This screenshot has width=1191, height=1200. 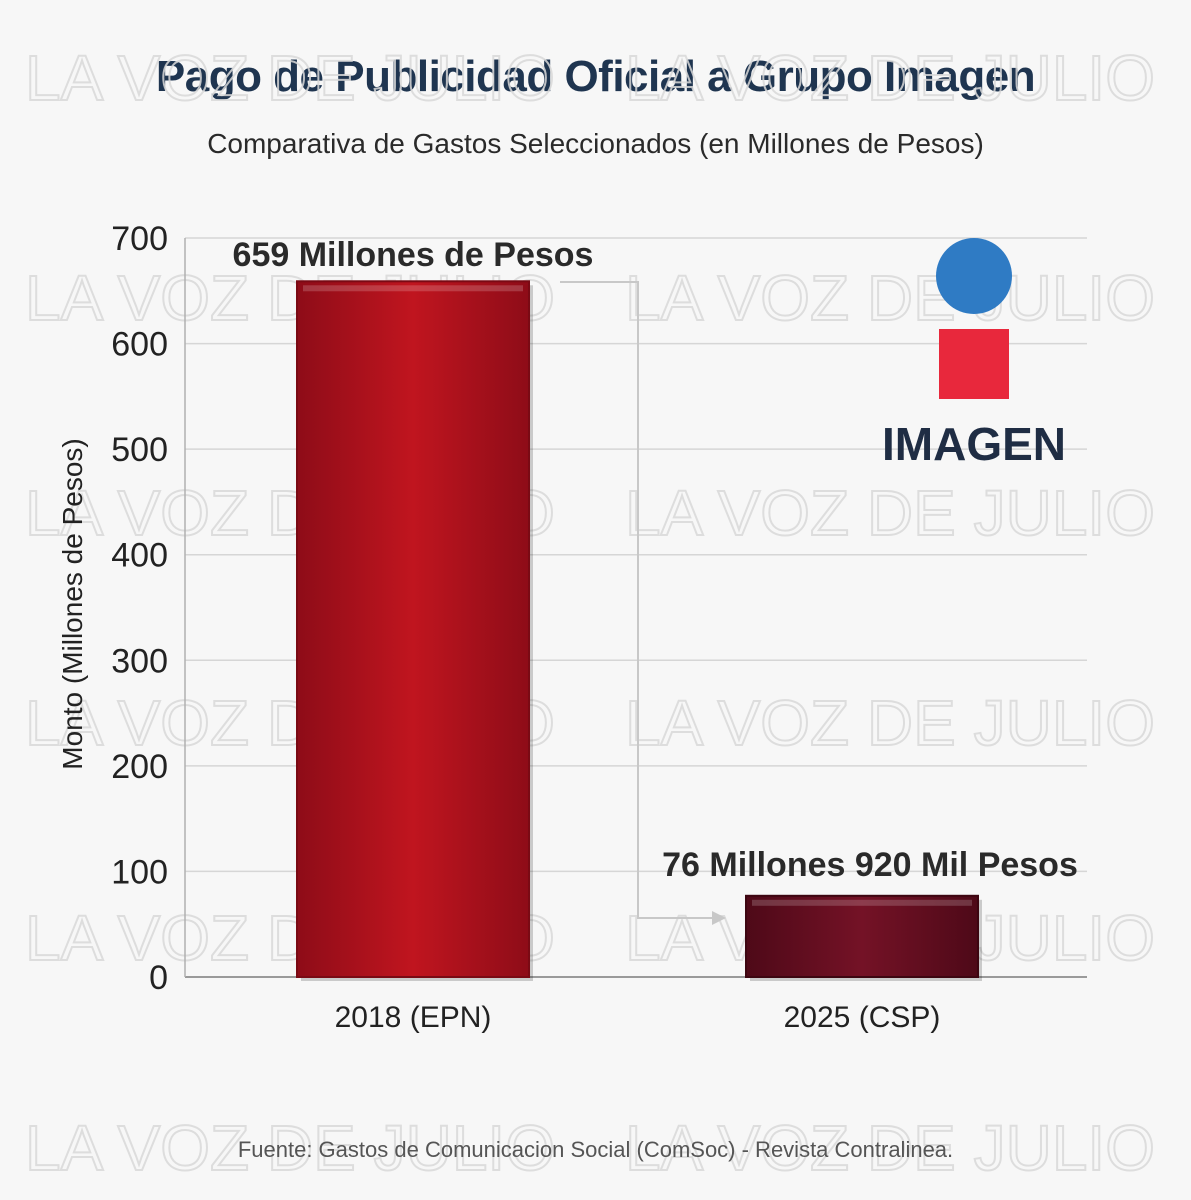 I want to click on data-label: 76 Millones 920 Mil Pesos, so click(x=870, y=865).